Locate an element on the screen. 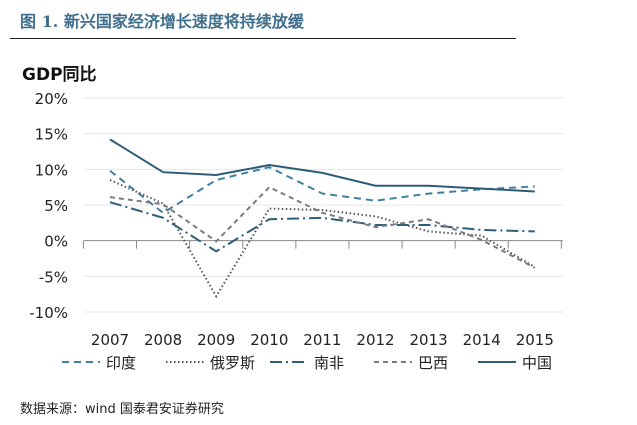  y-tick-label: -5% is located at coordinates (53, 277).